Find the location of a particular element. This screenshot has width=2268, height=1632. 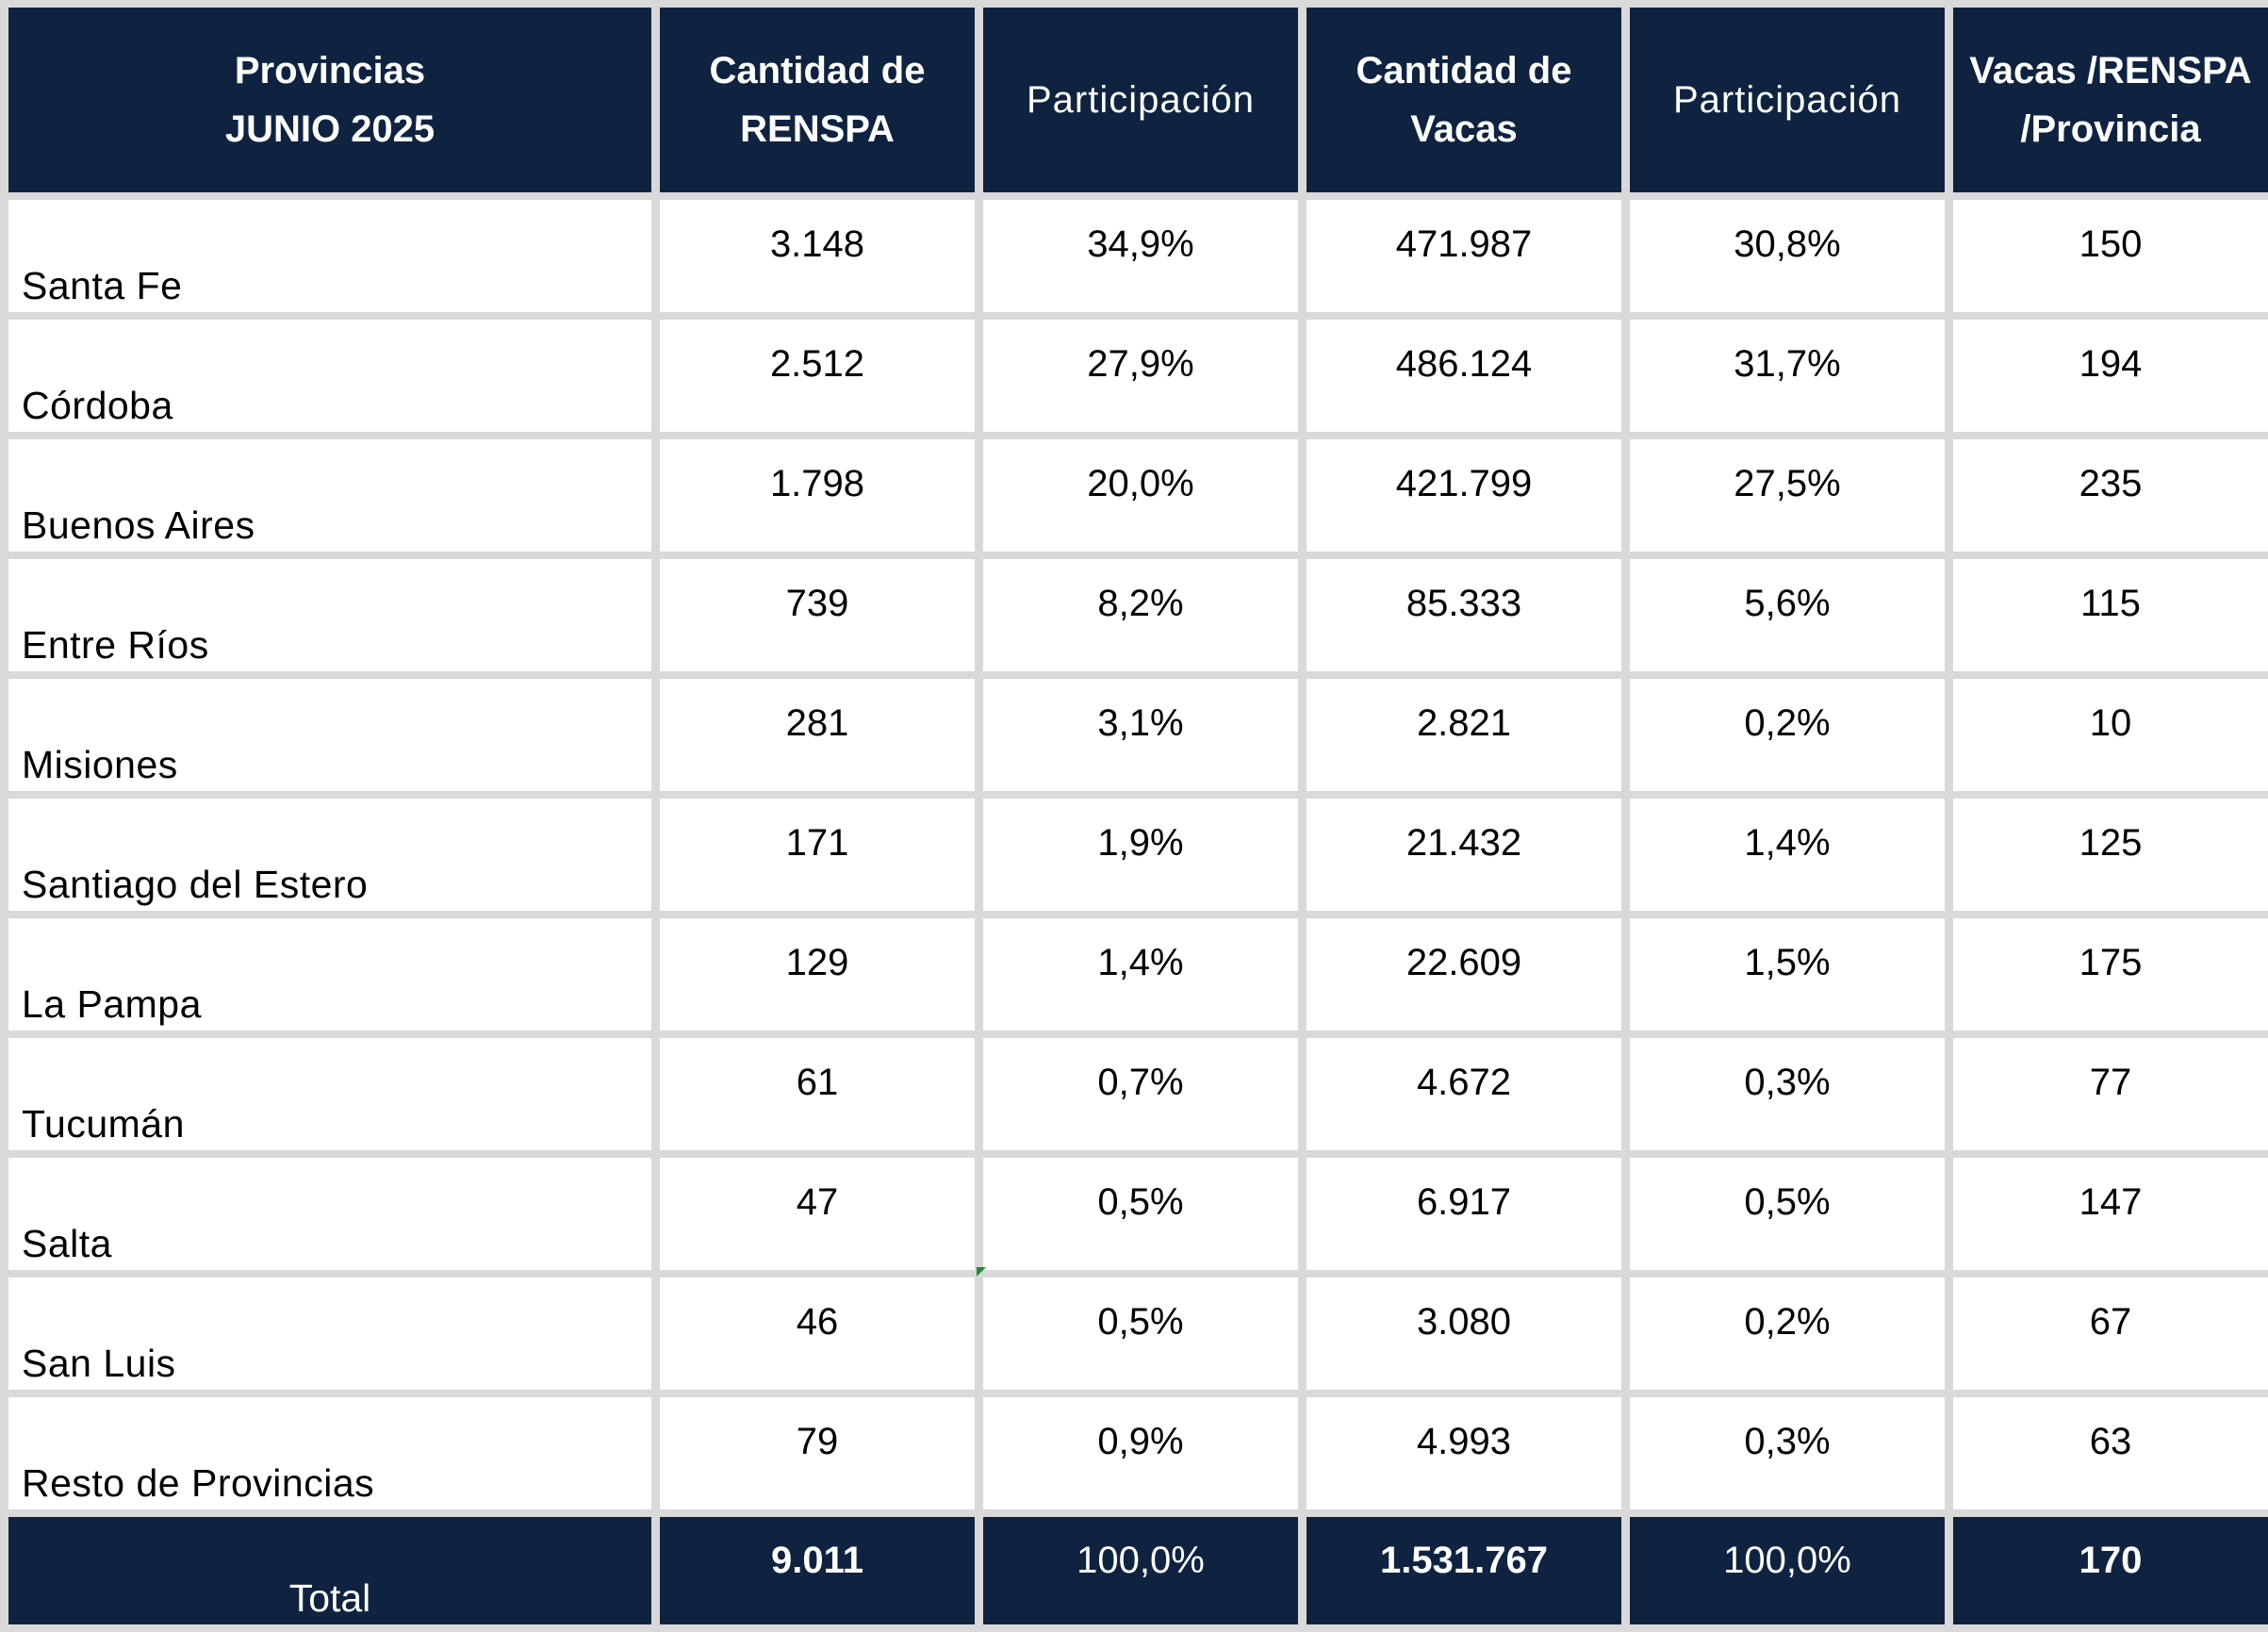

cell-ratio: 67 is located at coordinates (2111, 1334).